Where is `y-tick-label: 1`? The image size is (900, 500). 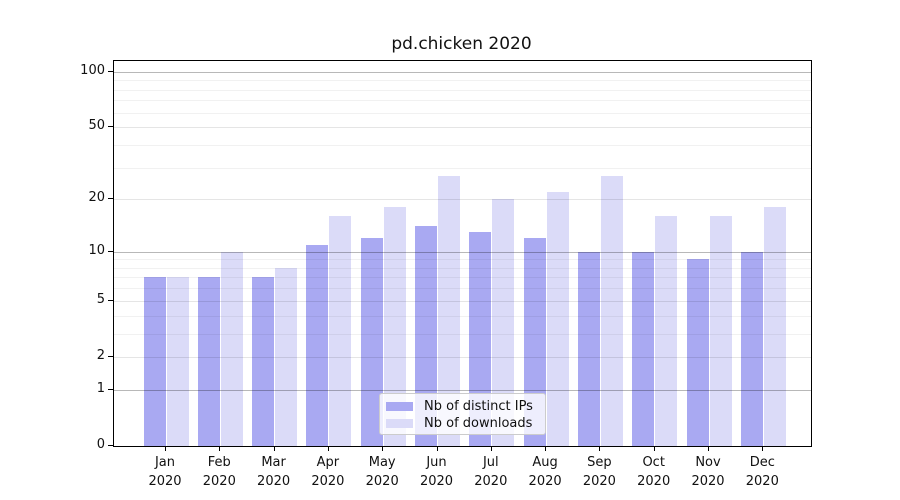 y-tick-label: 1 is located at coordinates (100, 388).